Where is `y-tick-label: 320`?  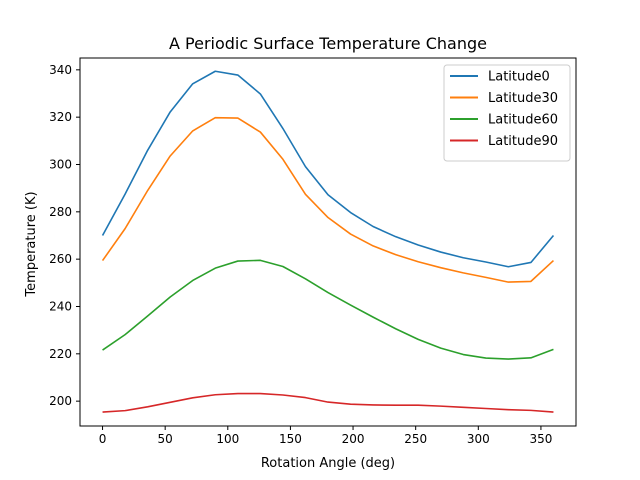 y-tick-label: 320 is located at coordinates (60, 117).